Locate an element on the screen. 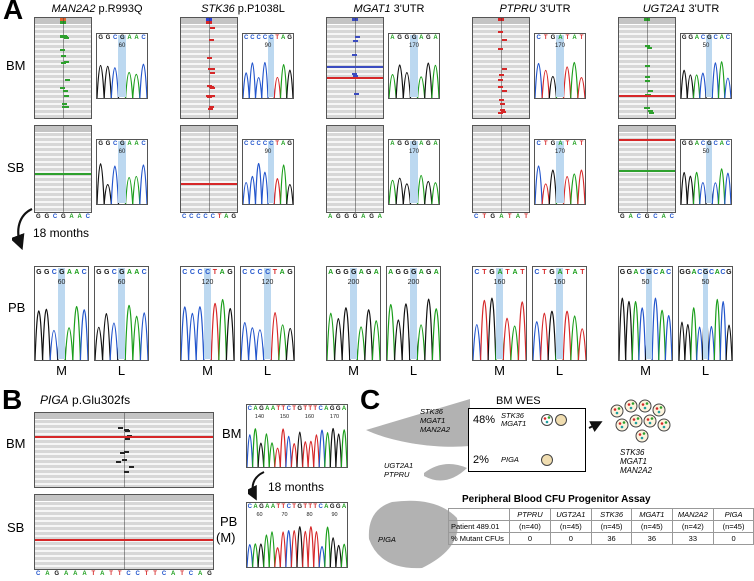 This screenshot has height=581, width=754. gene-variant: 3'UTR is located at coordinates (555, 9).